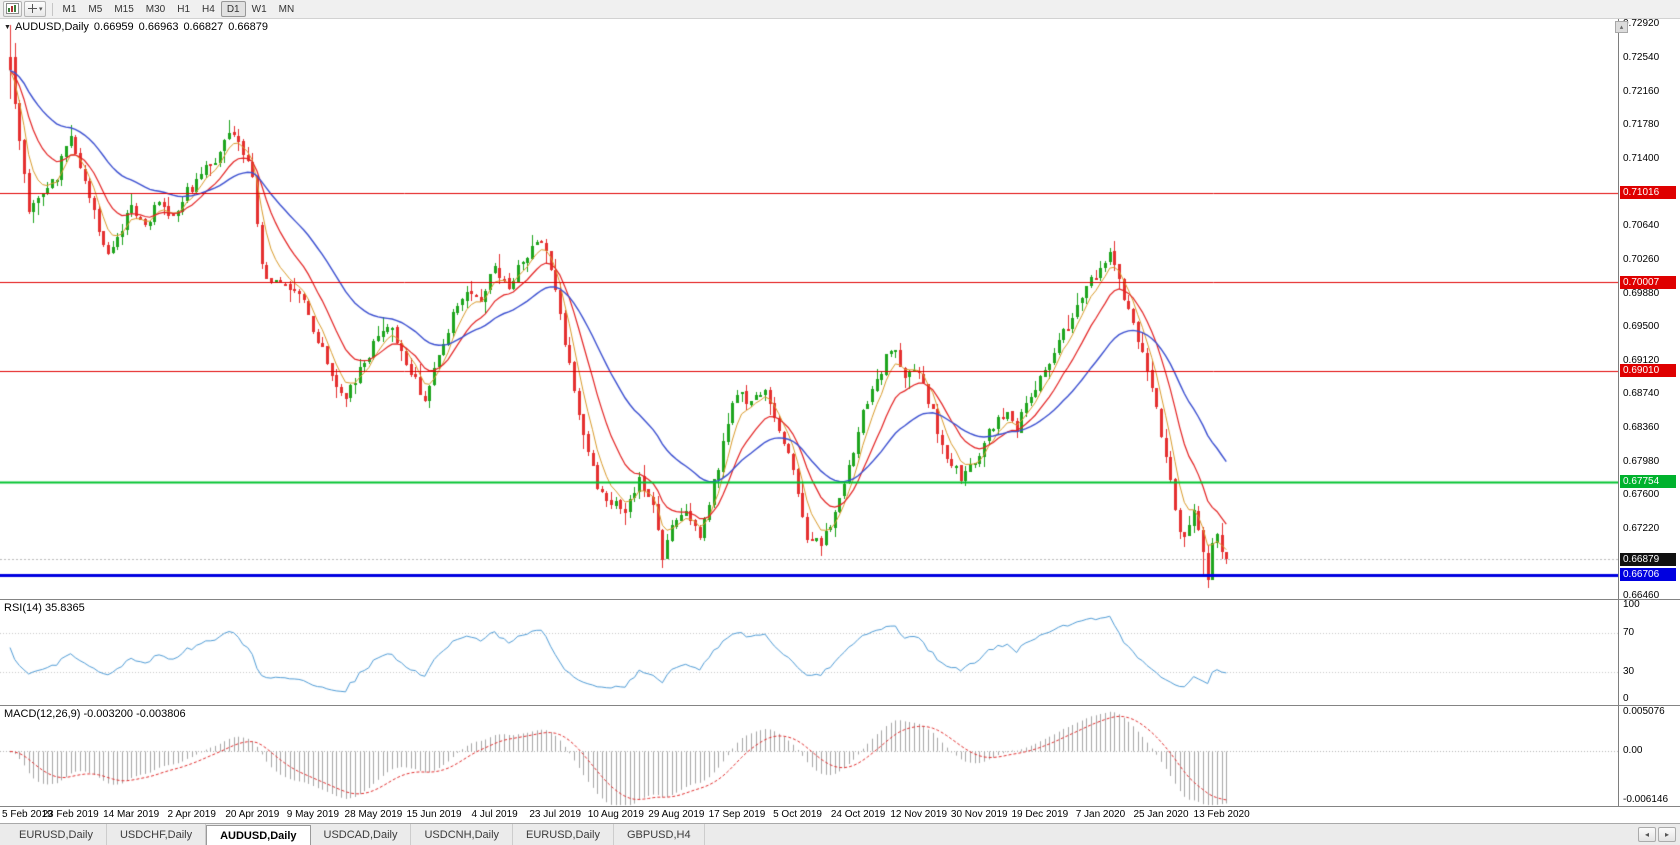 The image size is (1680, 845). I want to click on chart-tab-gbpusd-h4: GBPUSD,H4, so click(659, 834).